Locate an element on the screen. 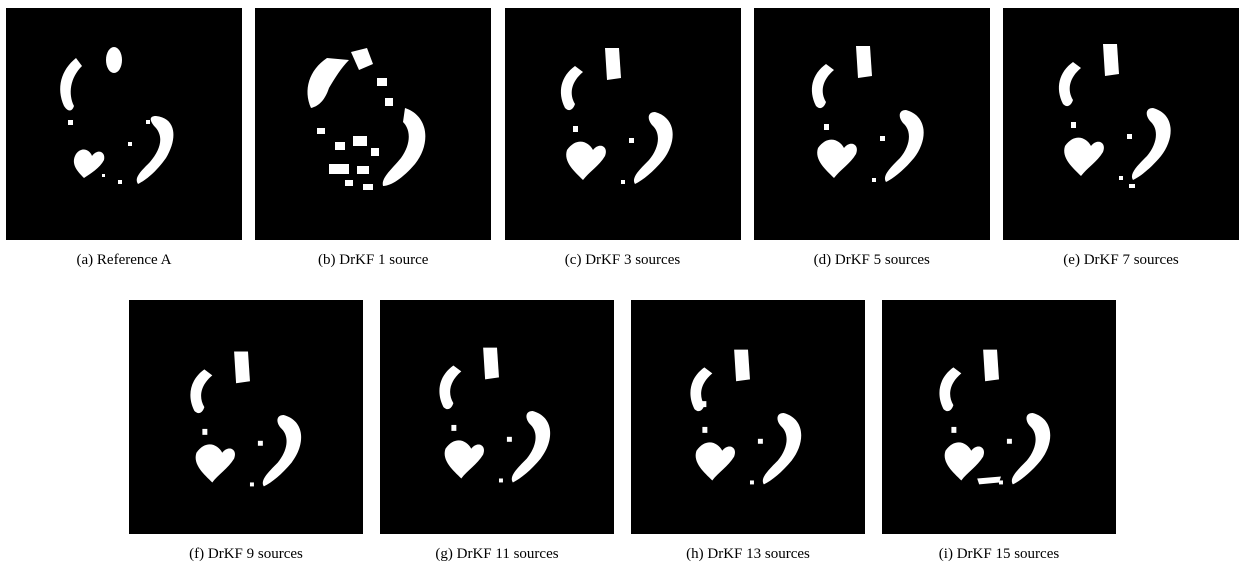  panel-caption: (h) DrKF 13 sources is located at coordinates (748, 554).